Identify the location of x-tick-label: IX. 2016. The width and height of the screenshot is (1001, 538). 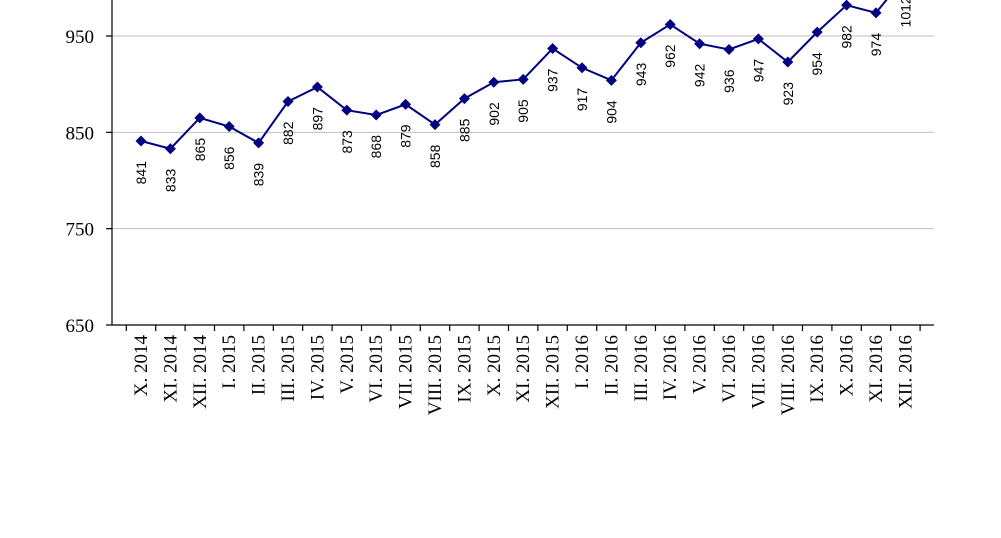
(817, 369).